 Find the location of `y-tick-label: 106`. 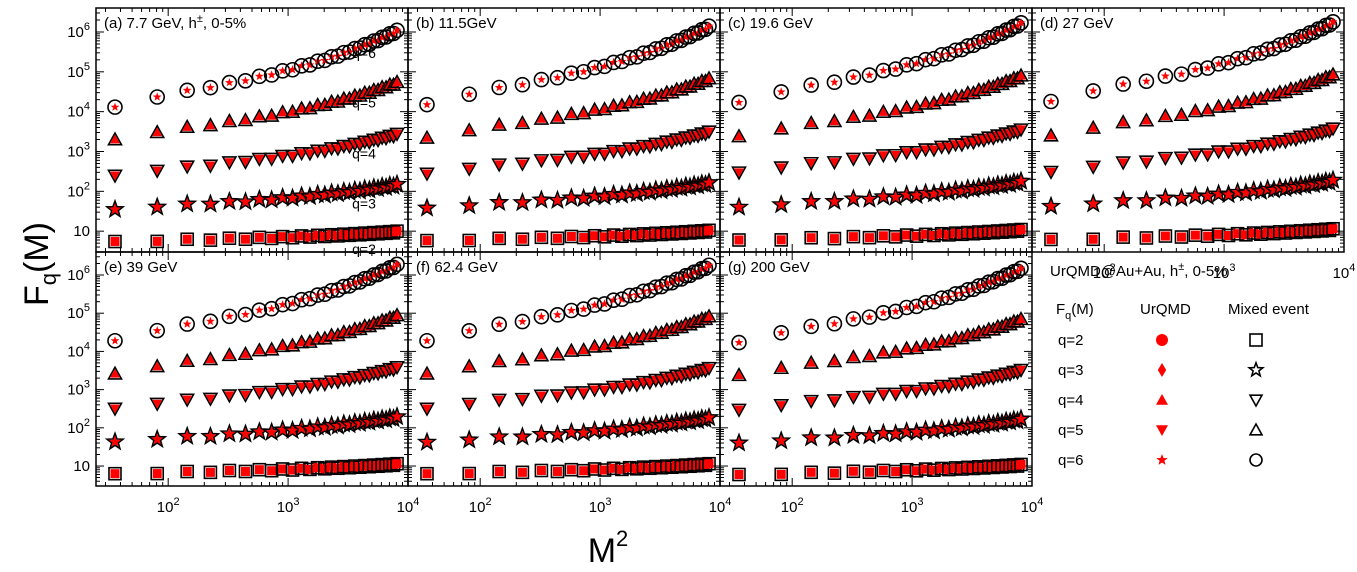

y-tick-label: 106 is located at coordinates (78, 31).